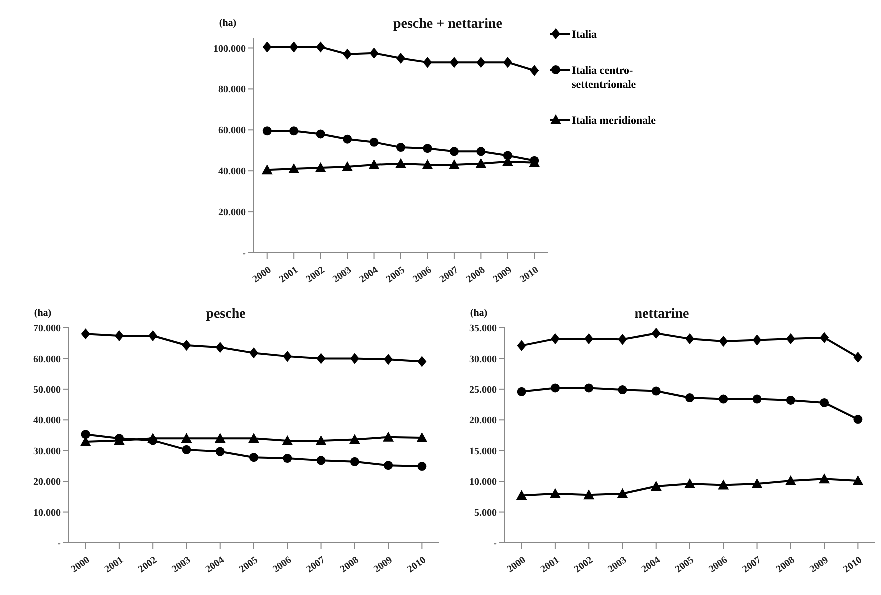 This screenshot has height=595, width=881. I want to click on chart-title: pesche, so click(226, 314).